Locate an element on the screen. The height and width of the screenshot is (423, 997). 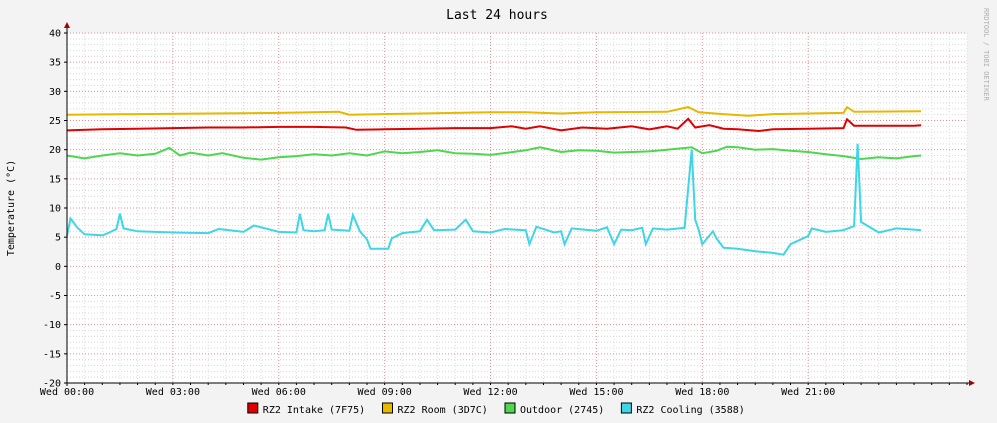
chart-title: Last 24 hours is located at coordinates (497, 15).